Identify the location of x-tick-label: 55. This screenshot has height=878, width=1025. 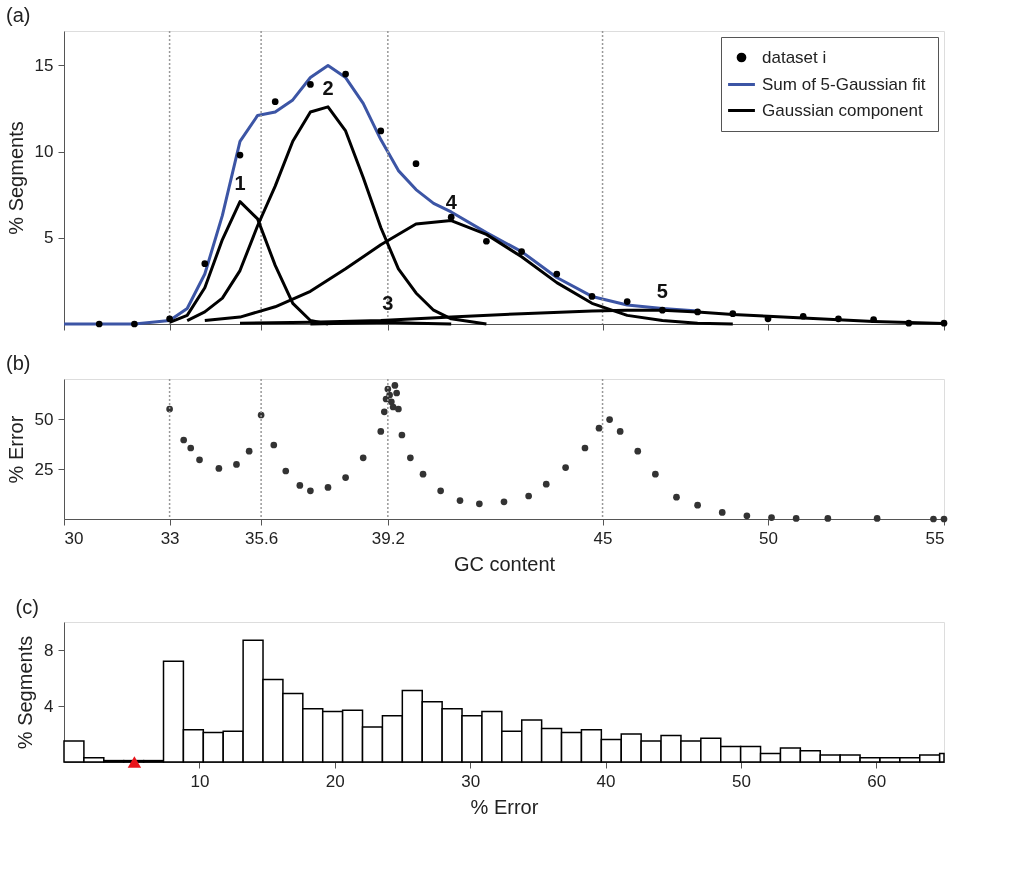
(935, 538).